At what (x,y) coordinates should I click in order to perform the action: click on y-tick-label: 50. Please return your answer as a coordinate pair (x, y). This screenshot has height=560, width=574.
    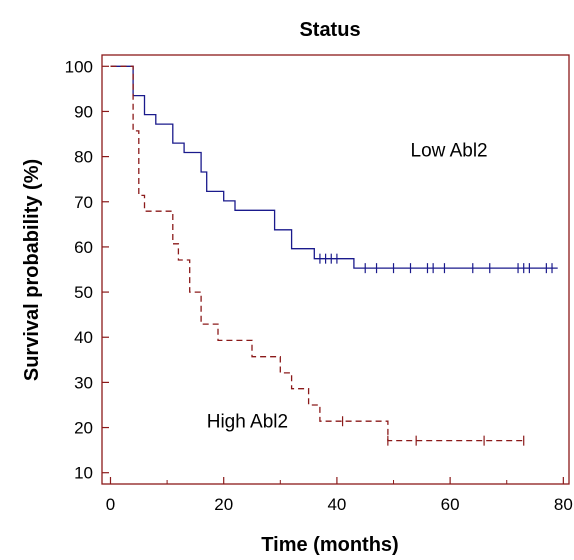
    Looking at the image, I should click on (83, 292).